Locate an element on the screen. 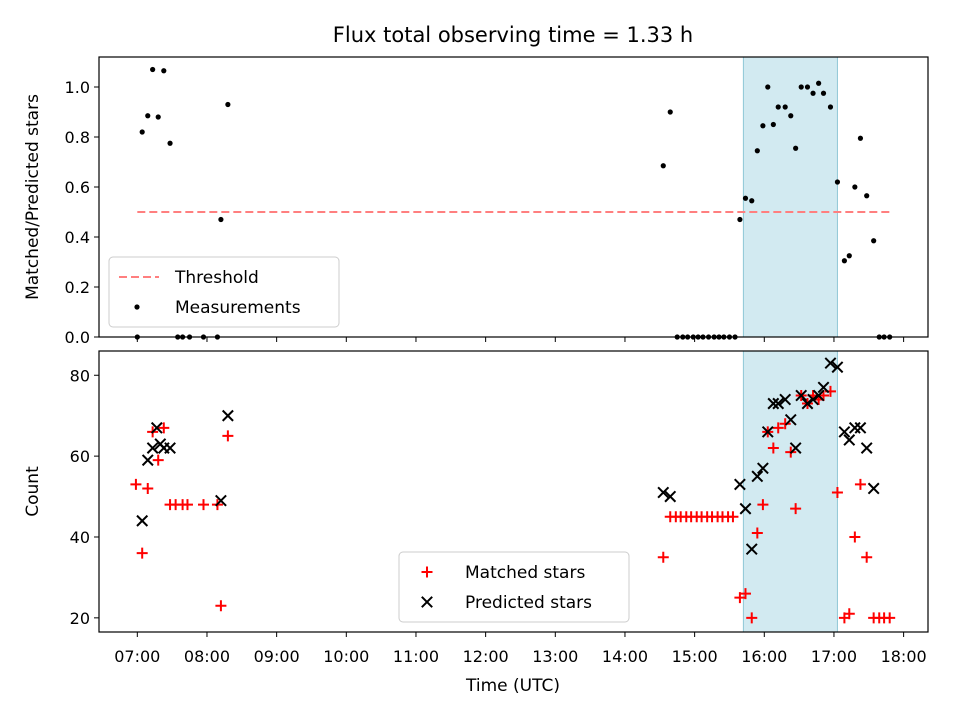 The width and height of the screenshot is (960, 720). y-tick-label: 1.0 is located at coordinates (77, 87).